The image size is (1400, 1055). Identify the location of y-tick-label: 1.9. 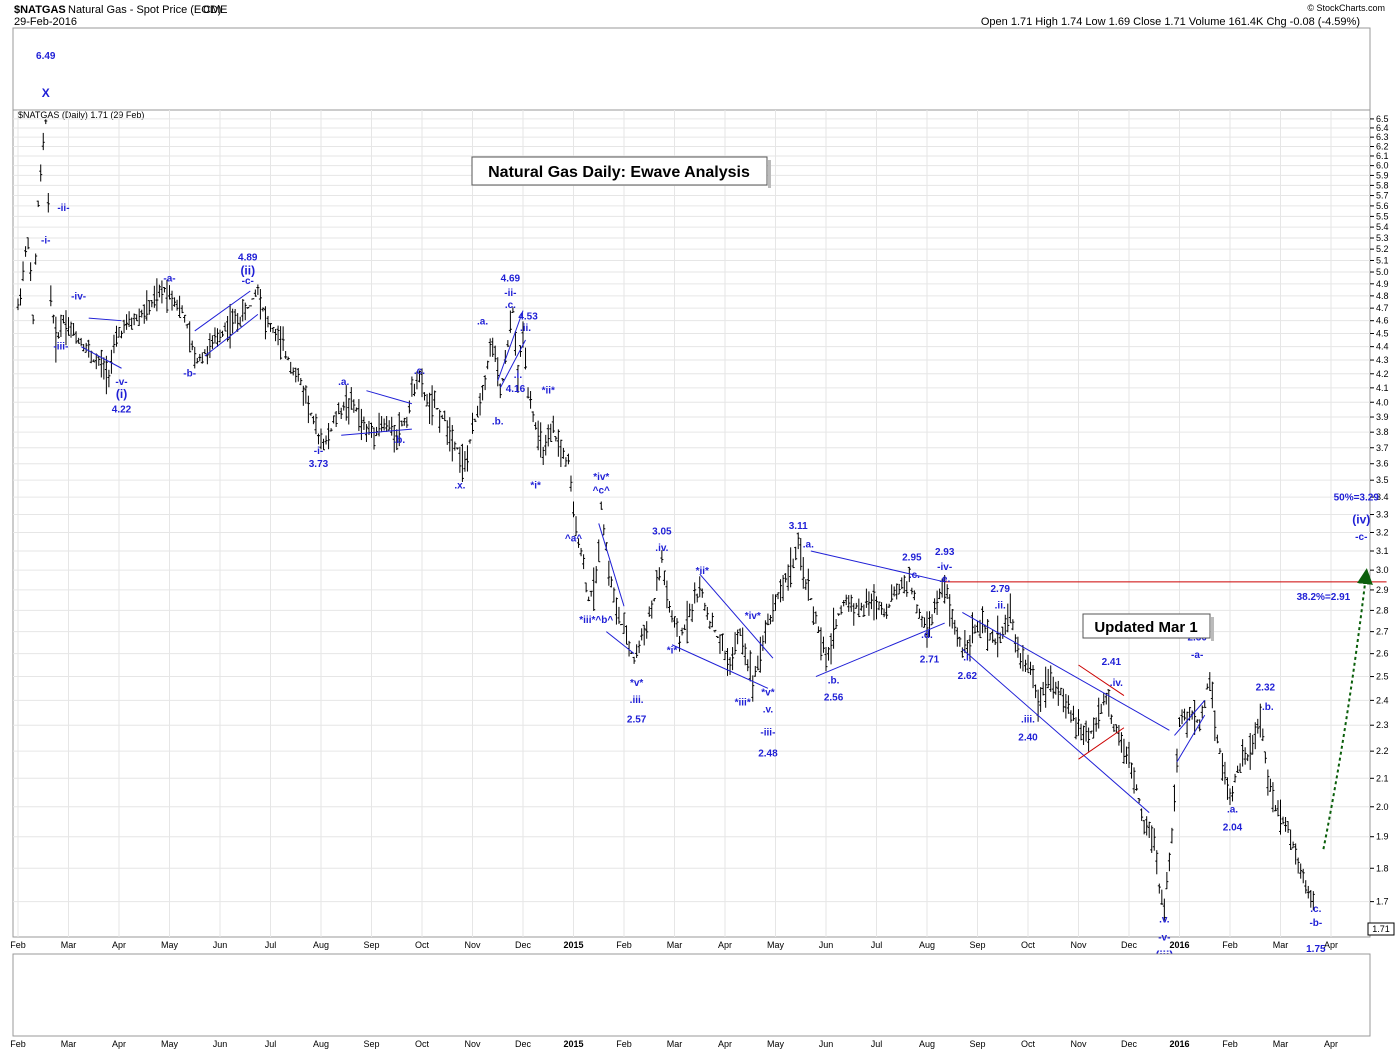
(1382, 837).